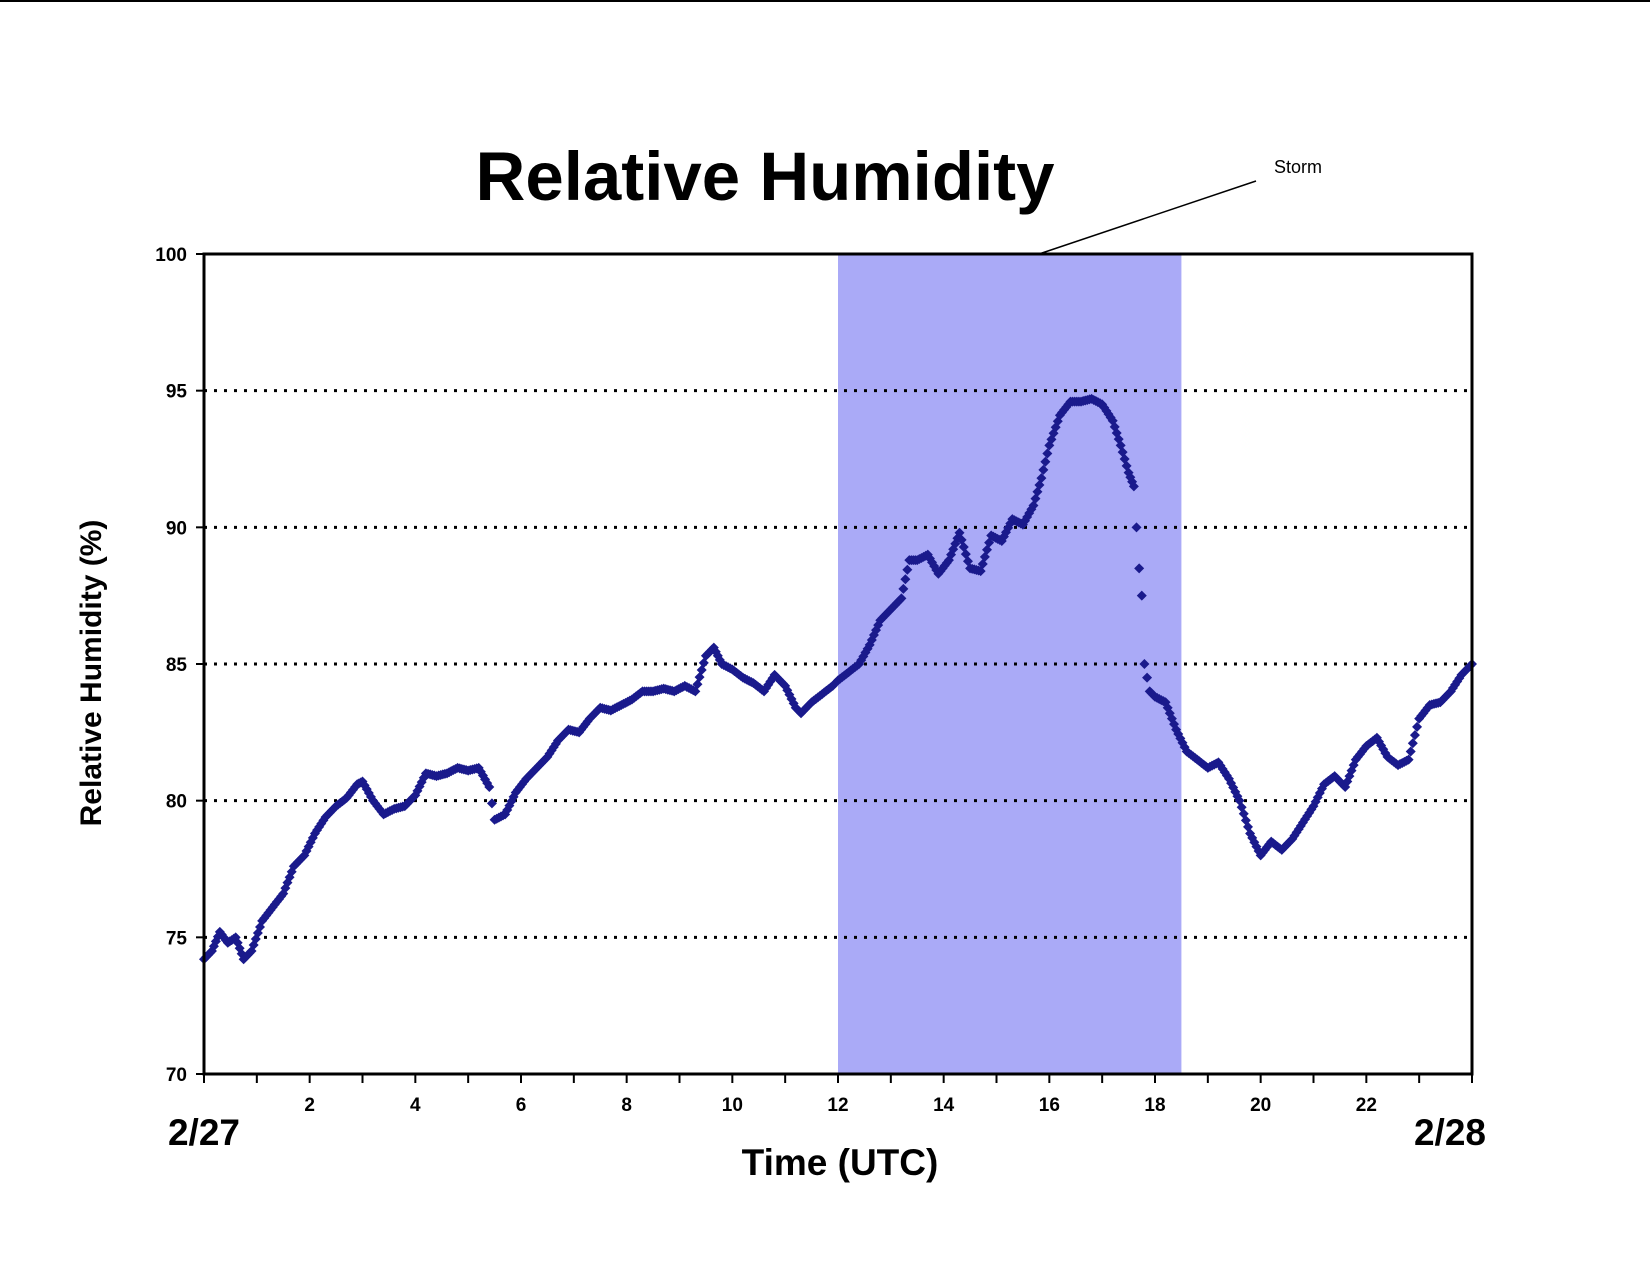 This screenshot has width=1650, height=1275. Describe the element at coordinates (521, 1105) in the screenshot. I see `x-tick-label: 6` at that location.